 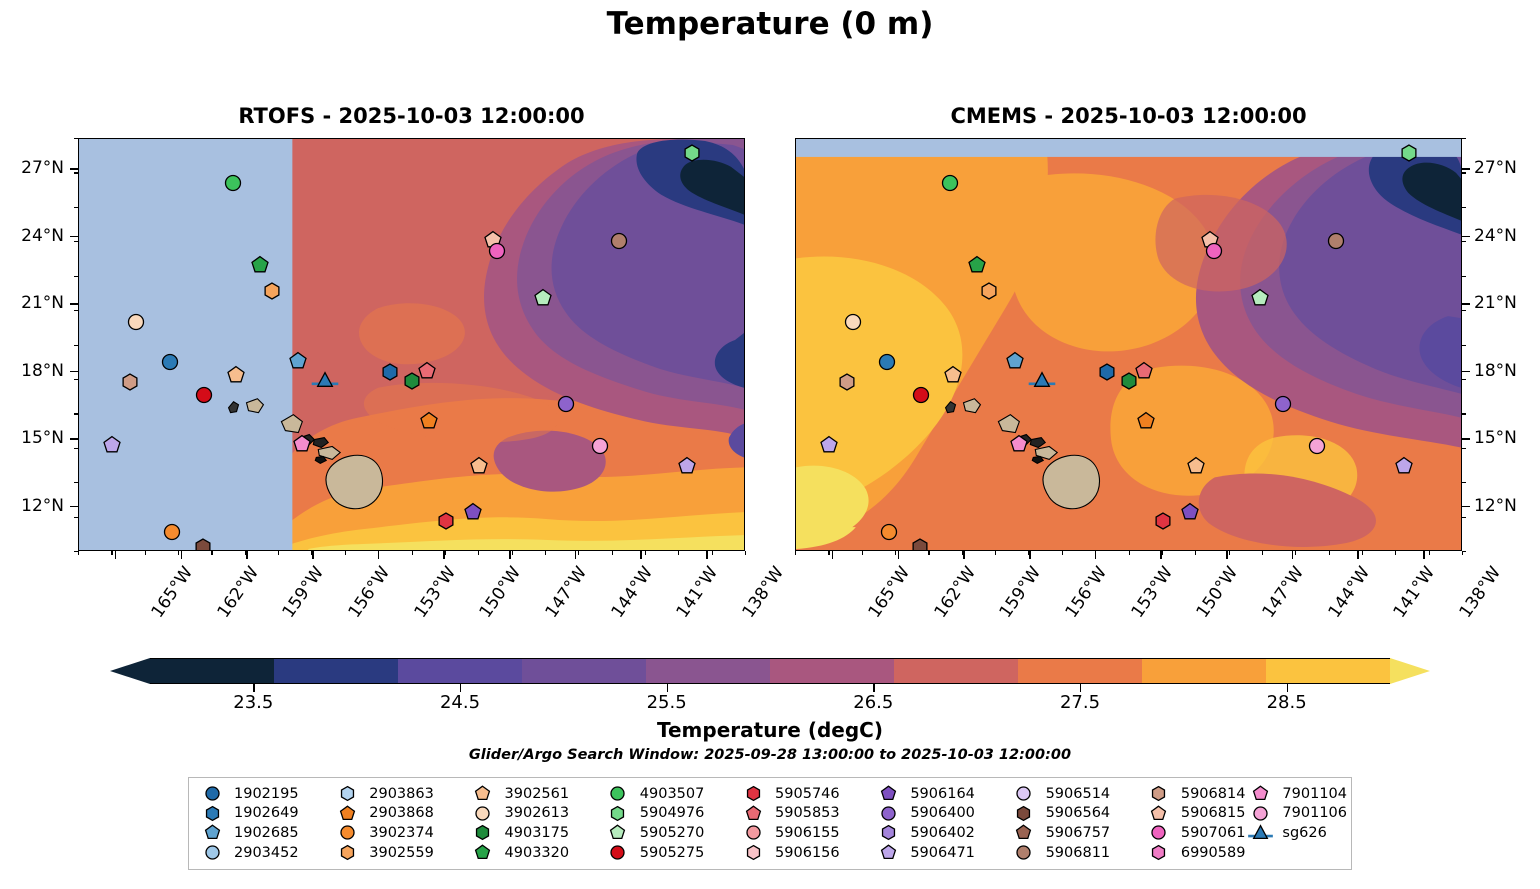 What do you see at coordinates (805, 853) in the screenshot?
I see `legend-item-5906156: 5906156` at bounding box center [805, 853].